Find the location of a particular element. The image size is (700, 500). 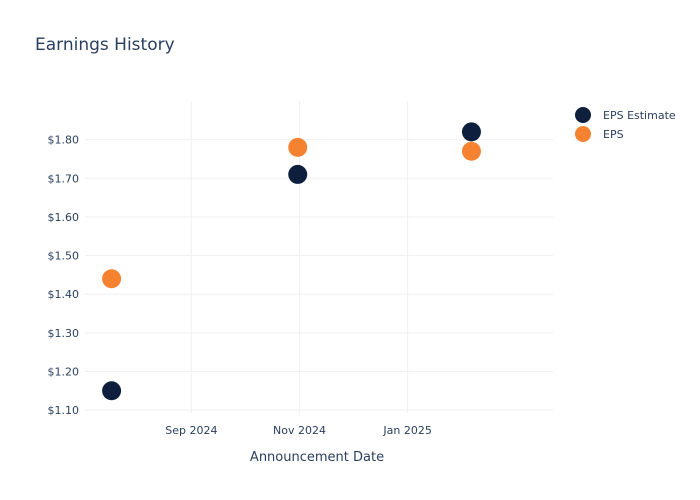

y-tick-label: $1.50 is located at coordinates (64, 256).